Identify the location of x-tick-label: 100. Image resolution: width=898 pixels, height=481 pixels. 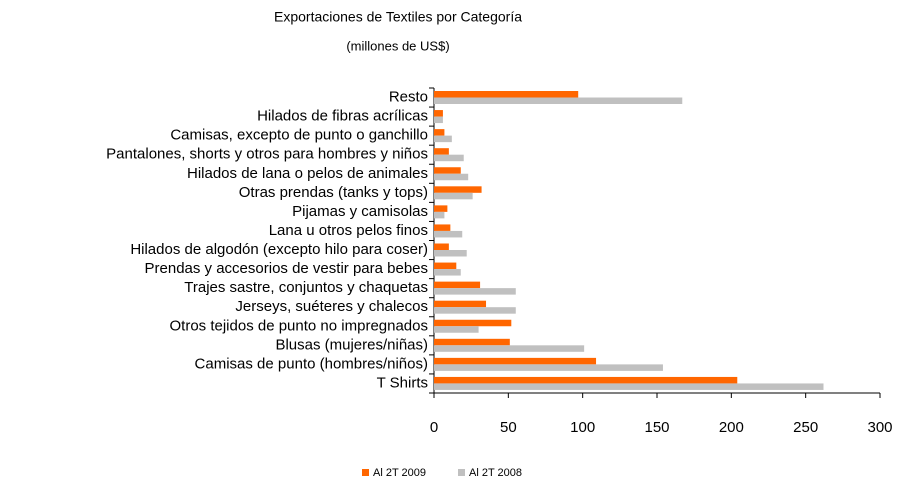
(582, 427).